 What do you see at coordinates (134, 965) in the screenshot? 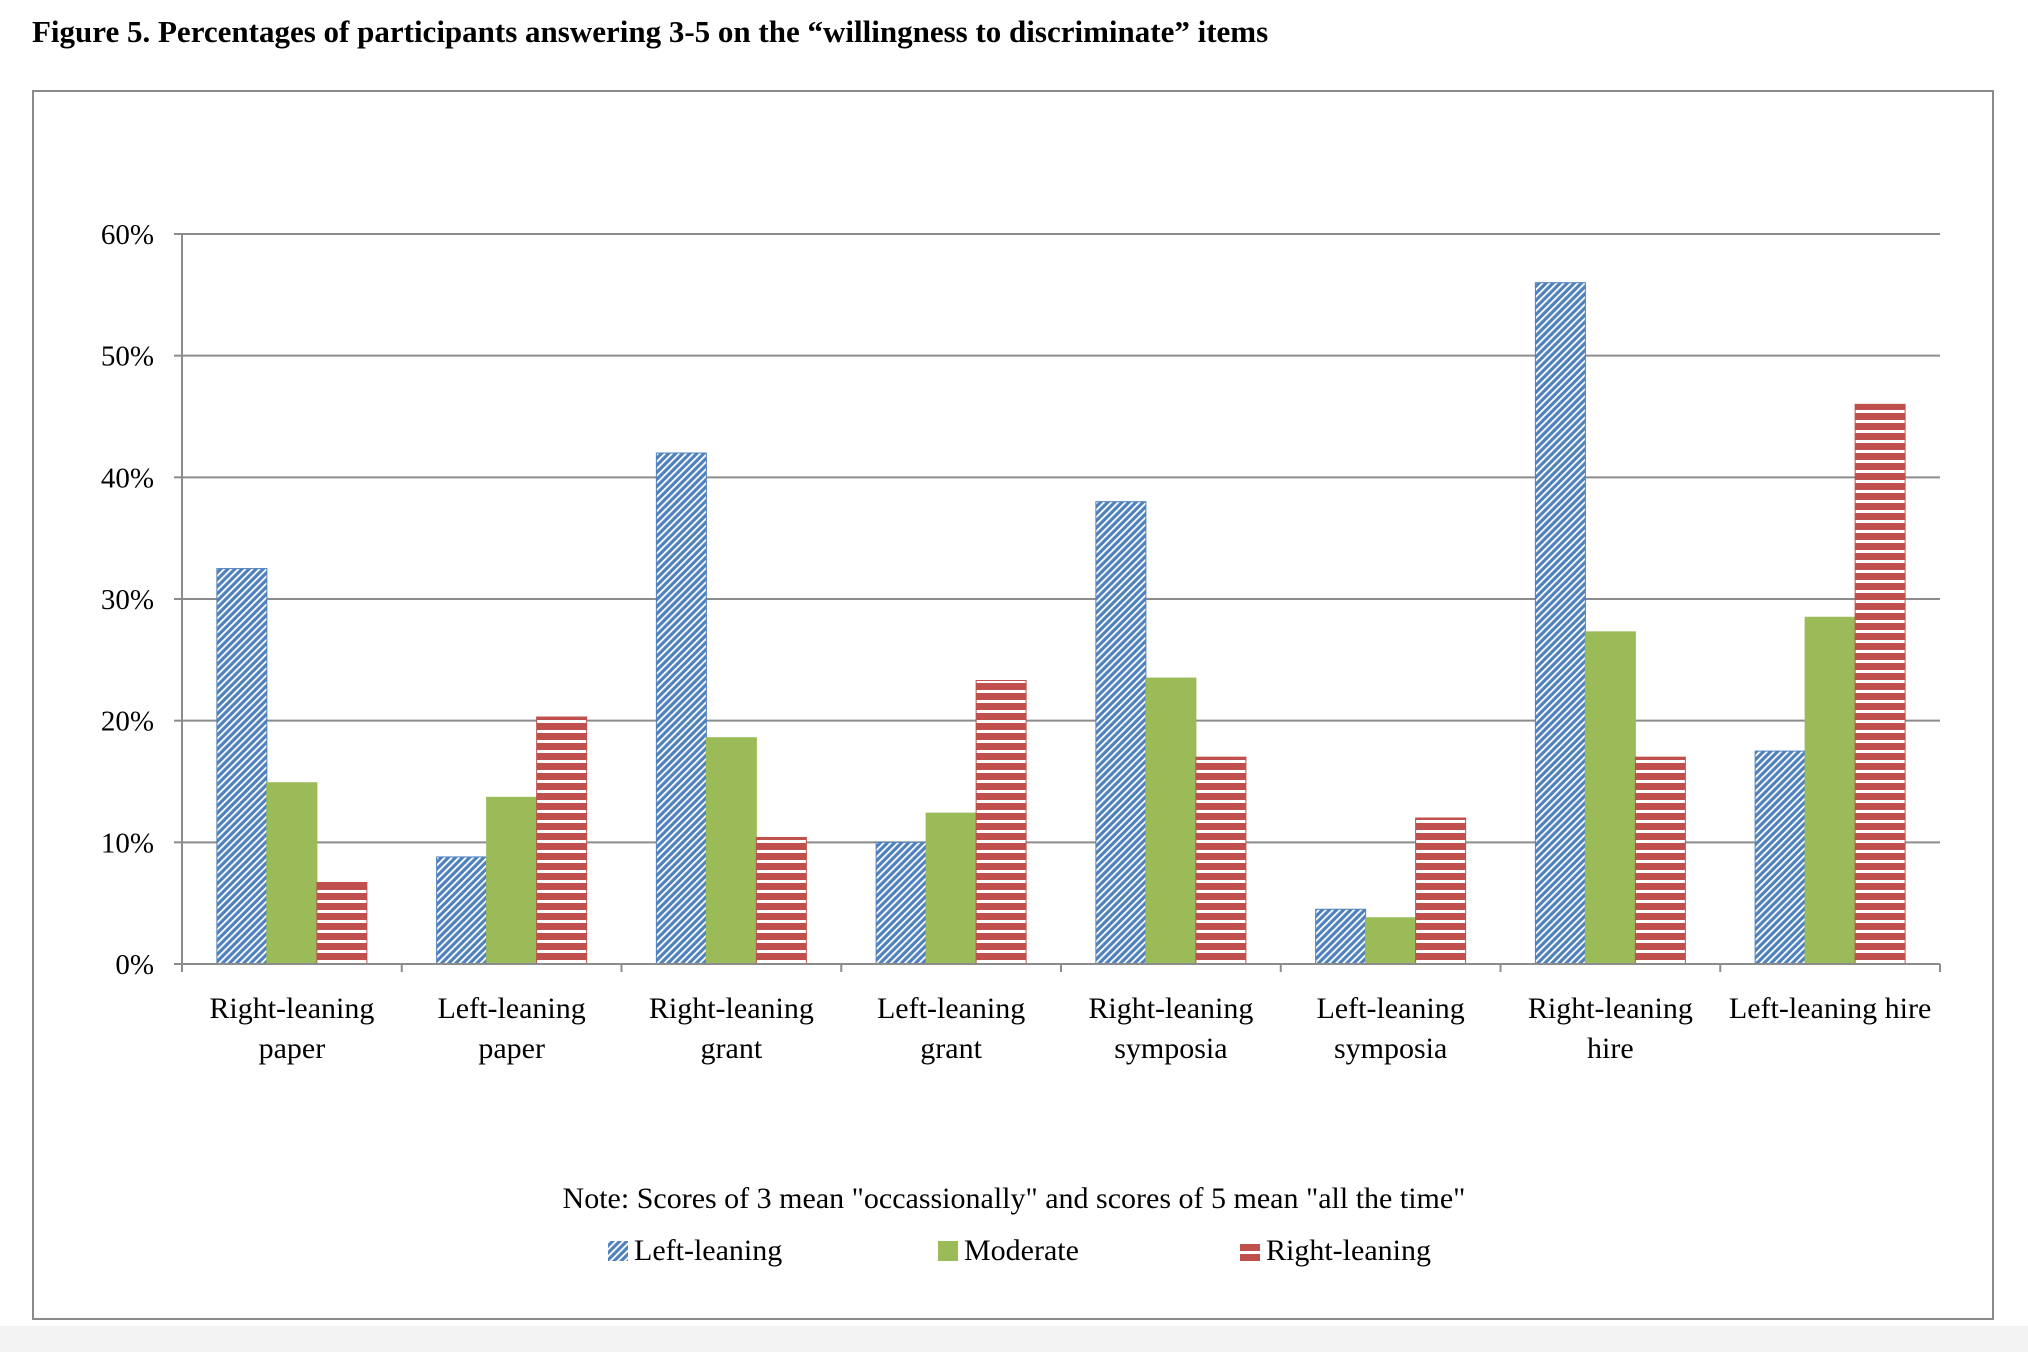
I see `y-tick-label: 0%` at bounding box center [134, 965].